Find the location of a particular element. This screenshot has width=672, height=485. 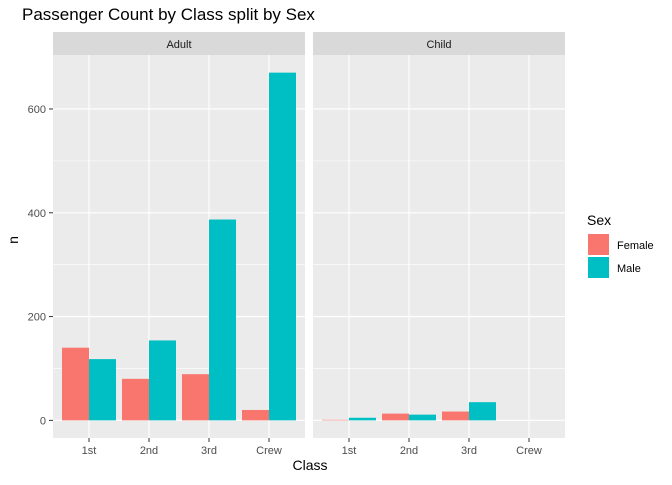

bar-child-male-3rd is located at coordinates (482, 411).